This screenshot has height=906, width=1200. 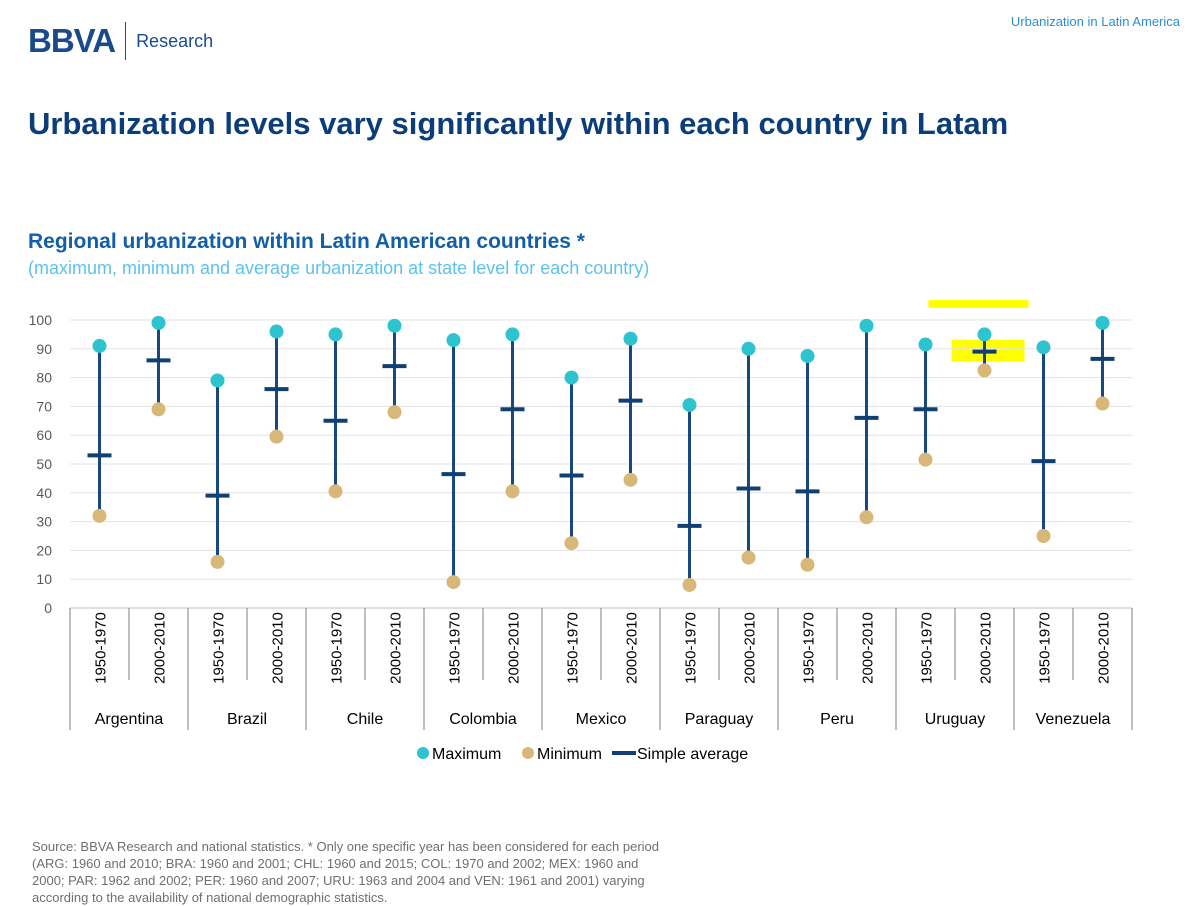 I want to click on legend-minimum-label: Minimum, so click(x=569, y=754).